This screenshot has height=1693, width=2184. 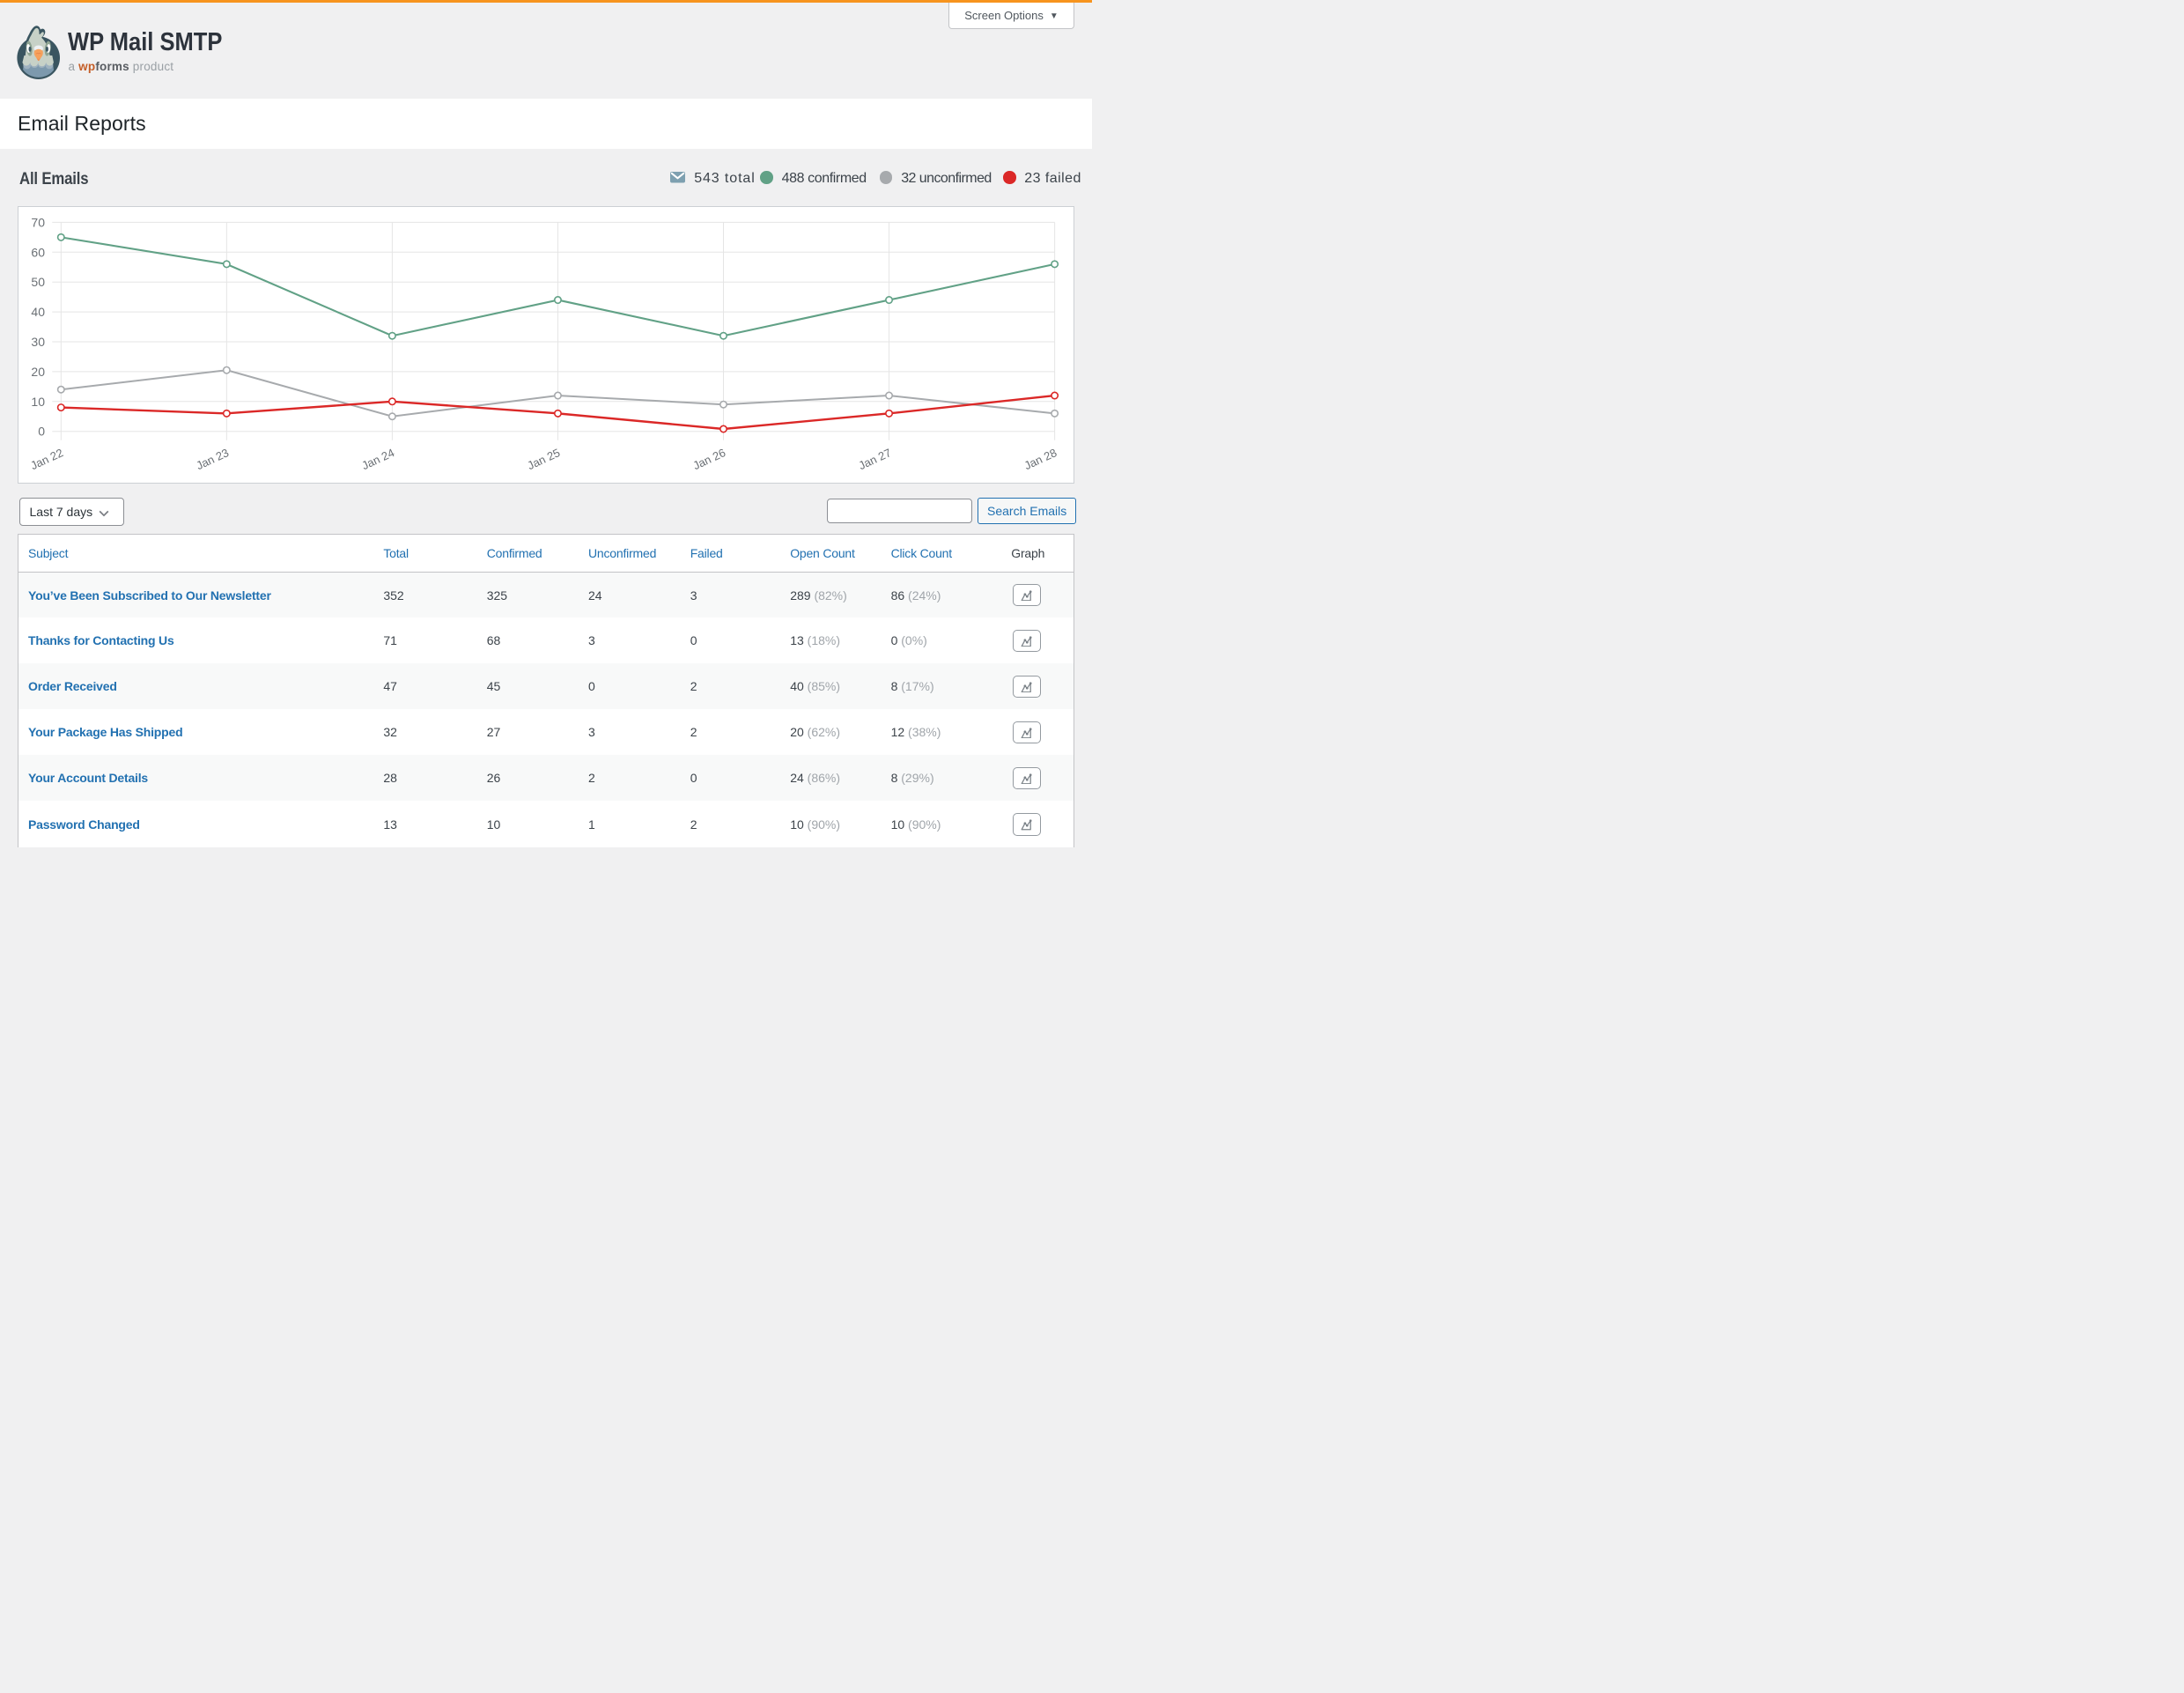 I want to click on svg-text: Jan 22, so click(x=46, y=459).